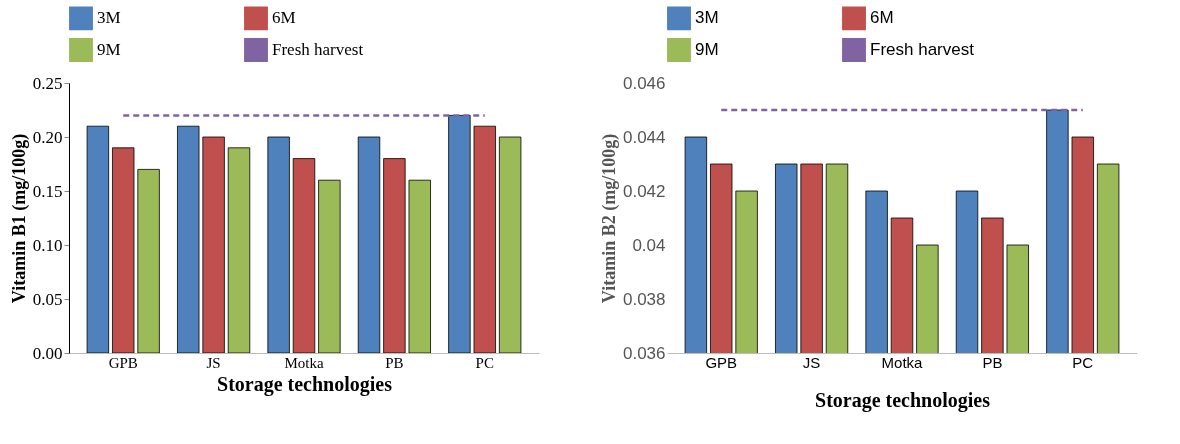 The image size is (1180, 444). I want to click on y-tick-label: 0.038, so click(644, 299).